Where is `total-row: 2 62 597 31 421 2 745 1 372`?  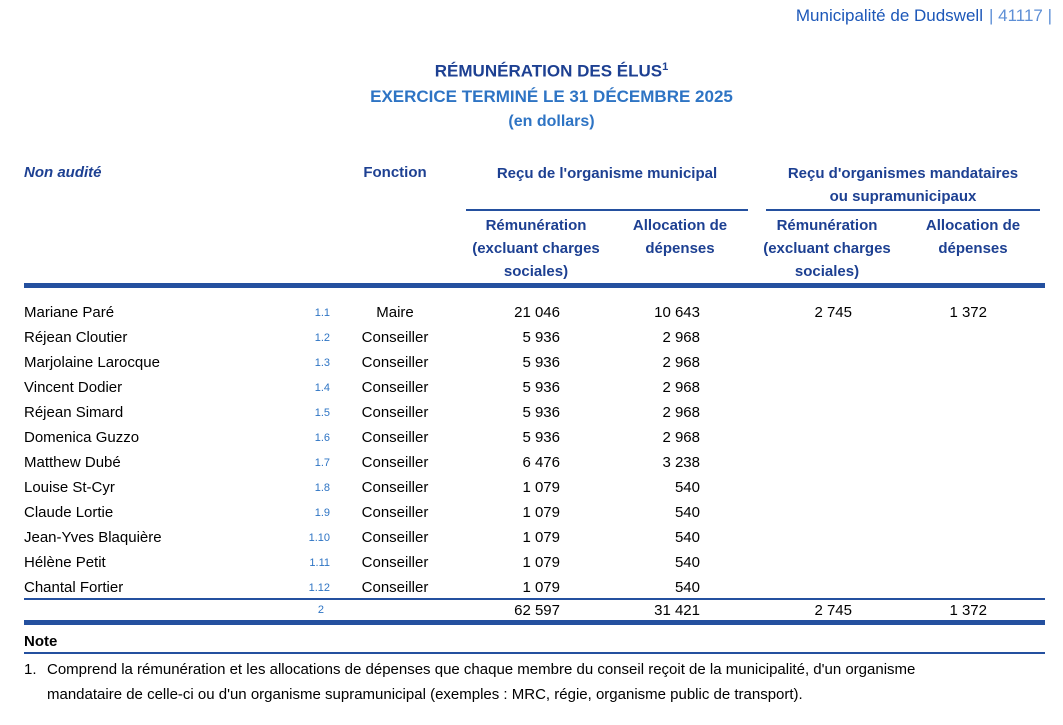
total-row: 2 62 597 31 421 2 745 1 372 is located at coordinates (534, 611).